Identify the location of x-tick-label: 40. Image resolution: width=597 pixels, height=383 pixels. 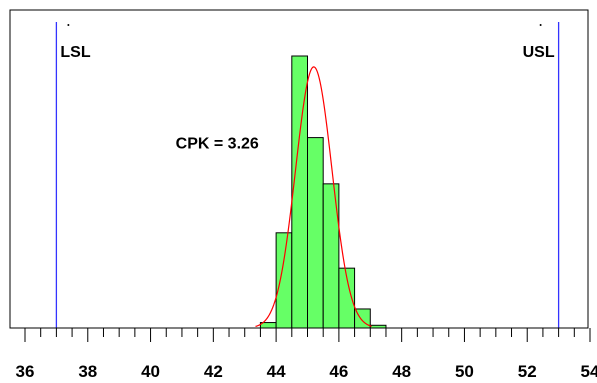
(150, 371).